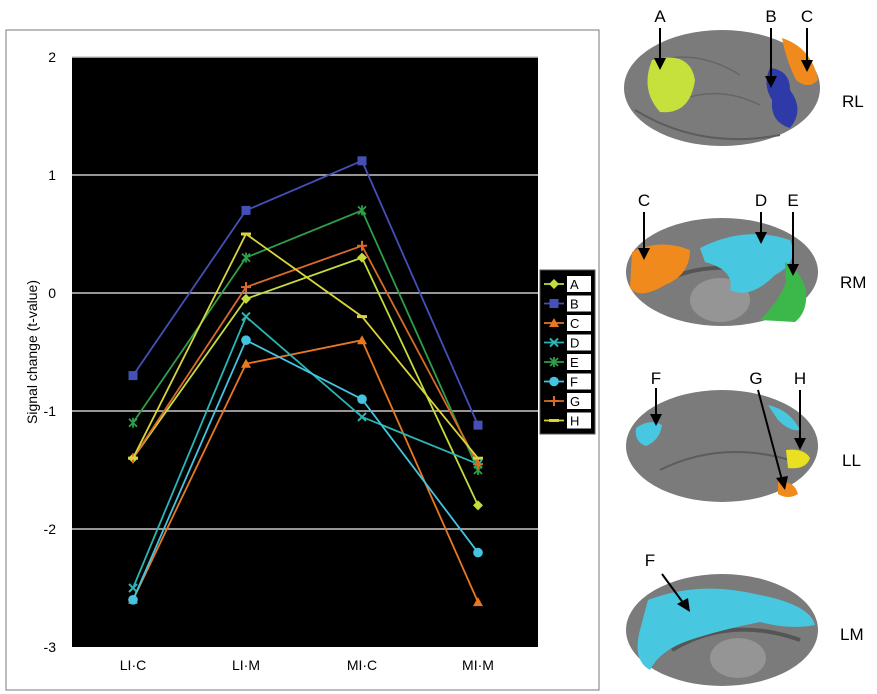 This screenshot has height=694, width=877. Describe the element at coordinates (707, 125) in the screenshot. I see `brain-rl-sulcus` at that location.